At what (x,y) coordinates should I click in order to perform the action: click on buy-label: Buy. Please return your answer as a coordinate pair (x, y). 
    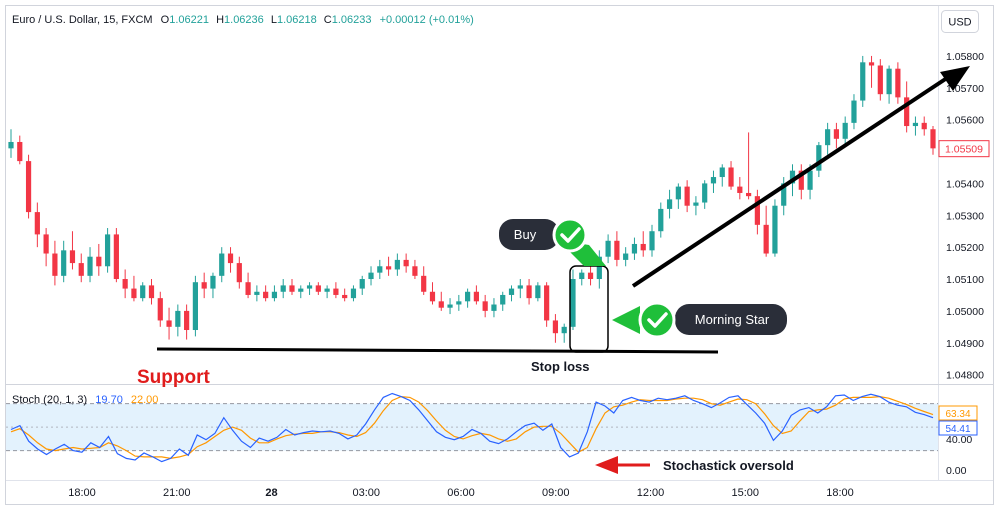
    Looking at the image, I should click on (525, 234).